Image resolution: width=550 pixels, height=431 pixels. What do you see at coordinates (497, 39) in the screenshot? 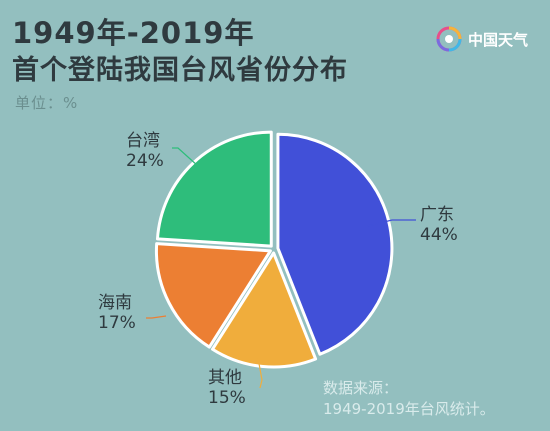
I see `brand-name: 中国天气` at bounding box center [497, 39].